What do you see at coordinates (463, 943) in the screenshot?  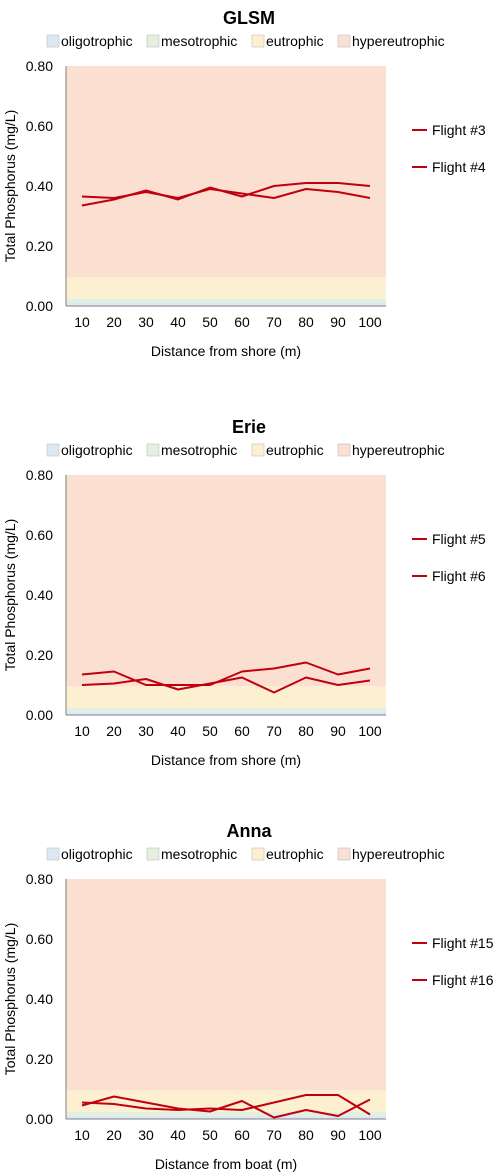 I see `series-legend-label: Flight #15` at bounding box center [463, 943].